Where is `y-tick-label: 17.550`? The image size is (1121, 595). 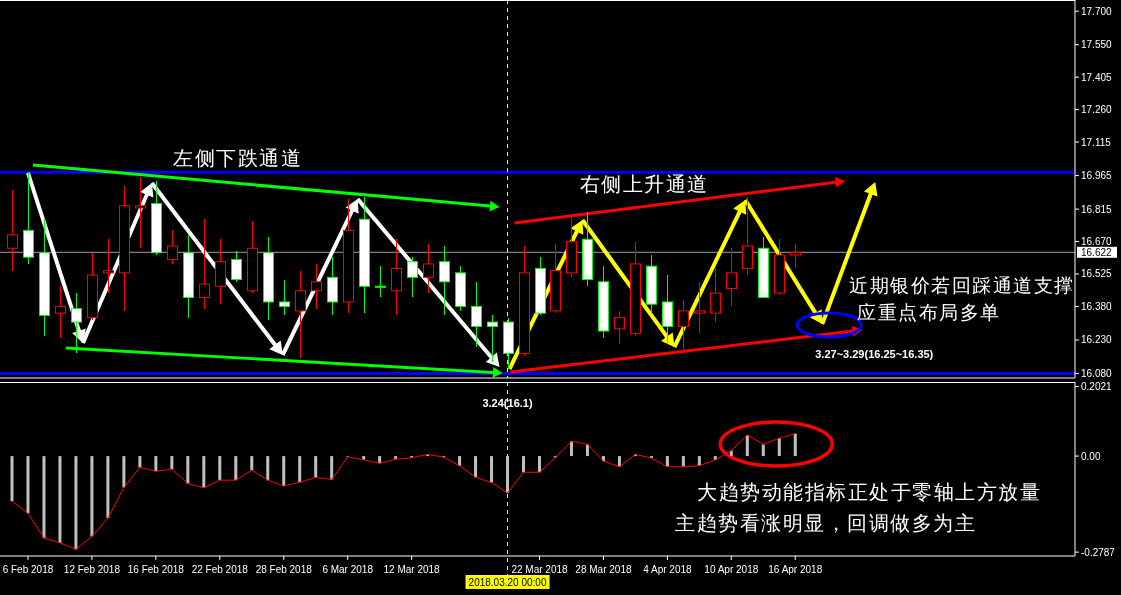 y-tick-label: 17.550 is located at coordinates (1097, 45).